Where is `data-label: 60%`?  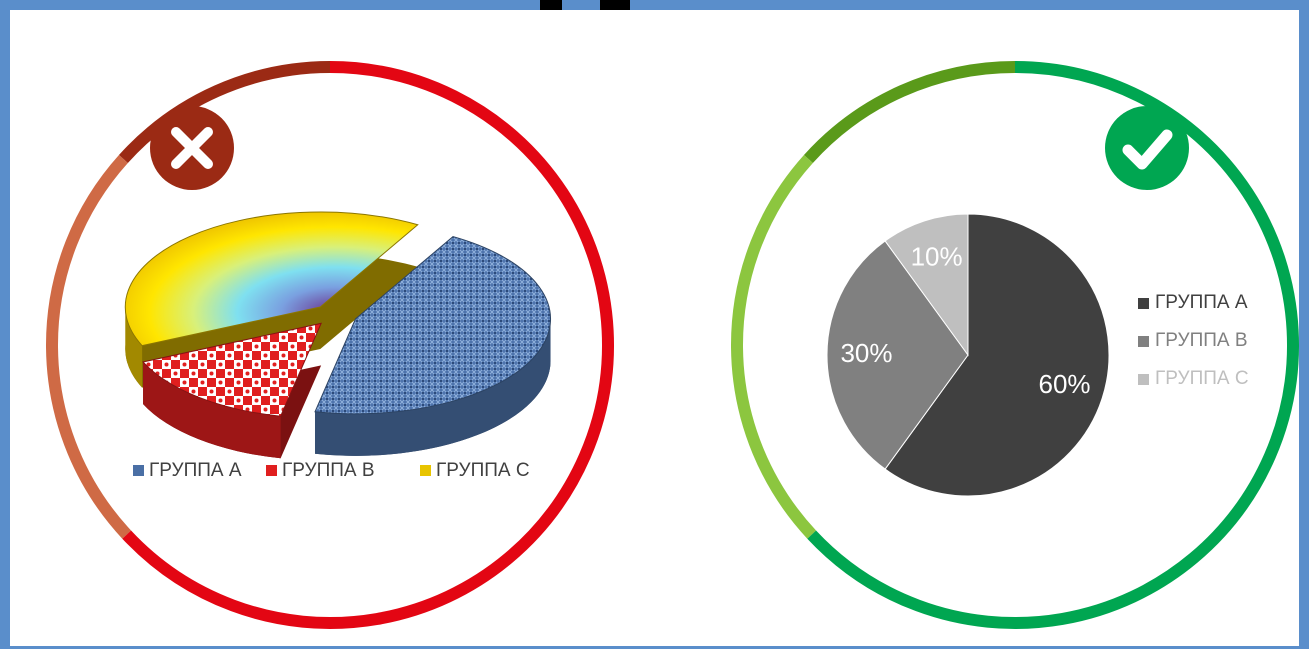 data-label: 60% is located at coordinates (1065, 384).